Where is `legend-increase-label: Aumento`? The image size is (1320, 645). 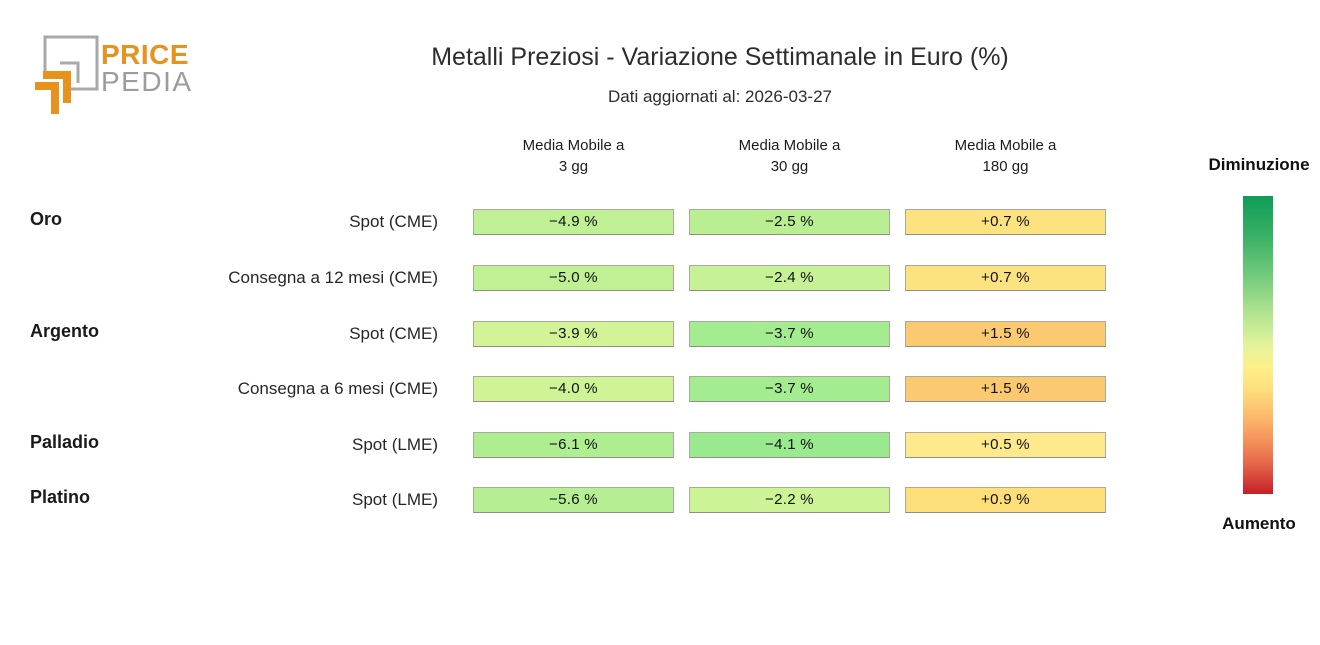
legend-increase-label: Aumento is located at coordinates (1259, 523).